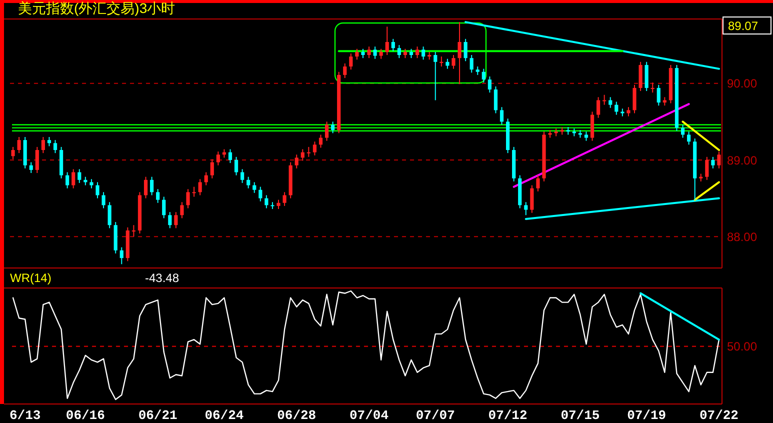 The width and height of the screenshot is (773, 423). What do you see at coordinates (435, 415) in the screenshot?
I see `x-tick-label: 07/07` at bounding box center [435, 415].